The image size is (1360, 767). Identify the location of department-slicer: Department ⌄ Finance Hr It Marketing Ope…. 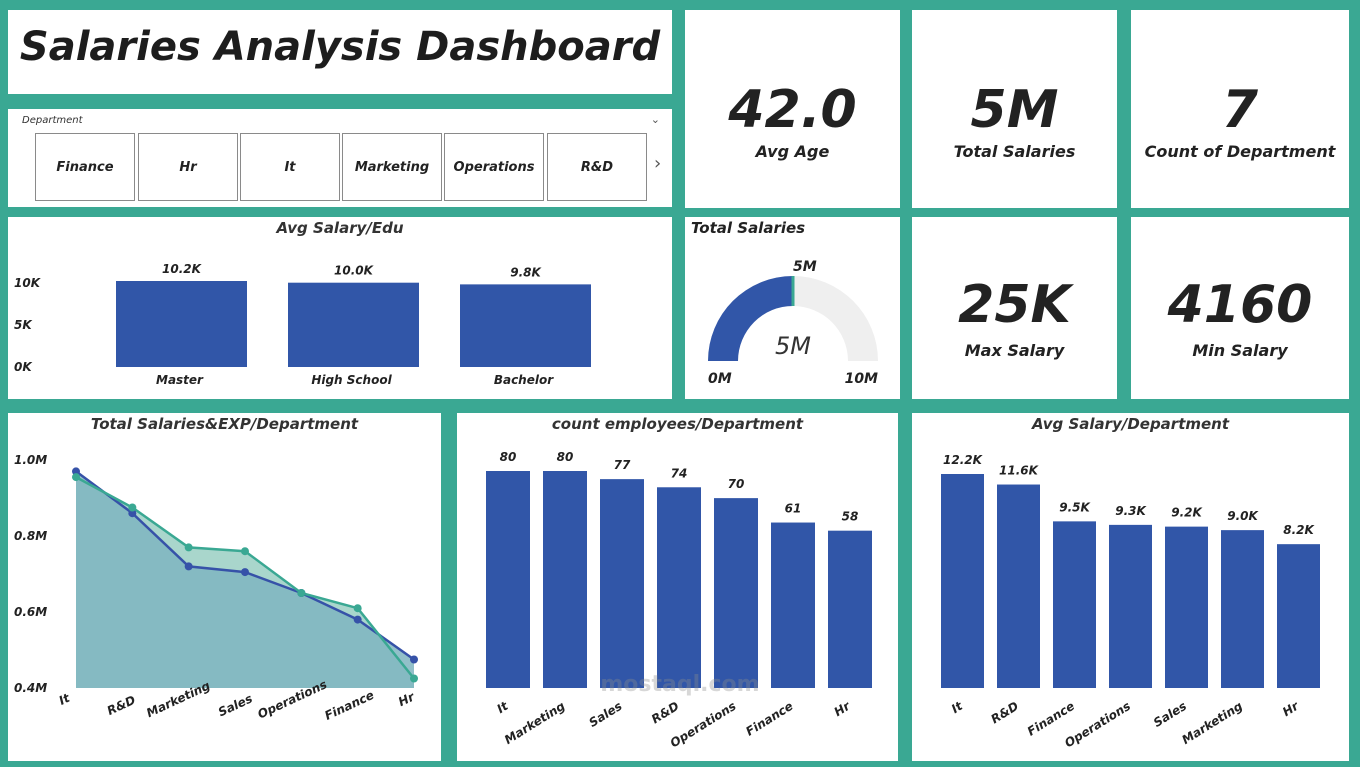
(340, 158).